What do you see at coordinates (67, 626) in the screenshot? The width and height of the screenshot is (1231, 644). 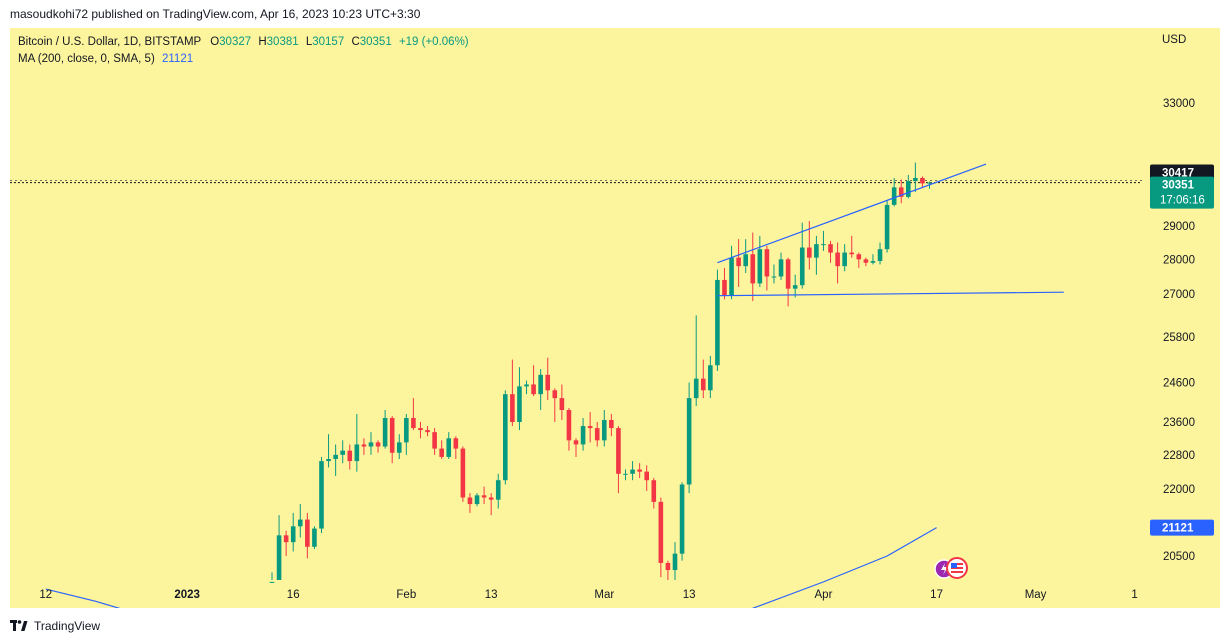 I see `footer-brand: TradingView` at bounding box center [67, 626].